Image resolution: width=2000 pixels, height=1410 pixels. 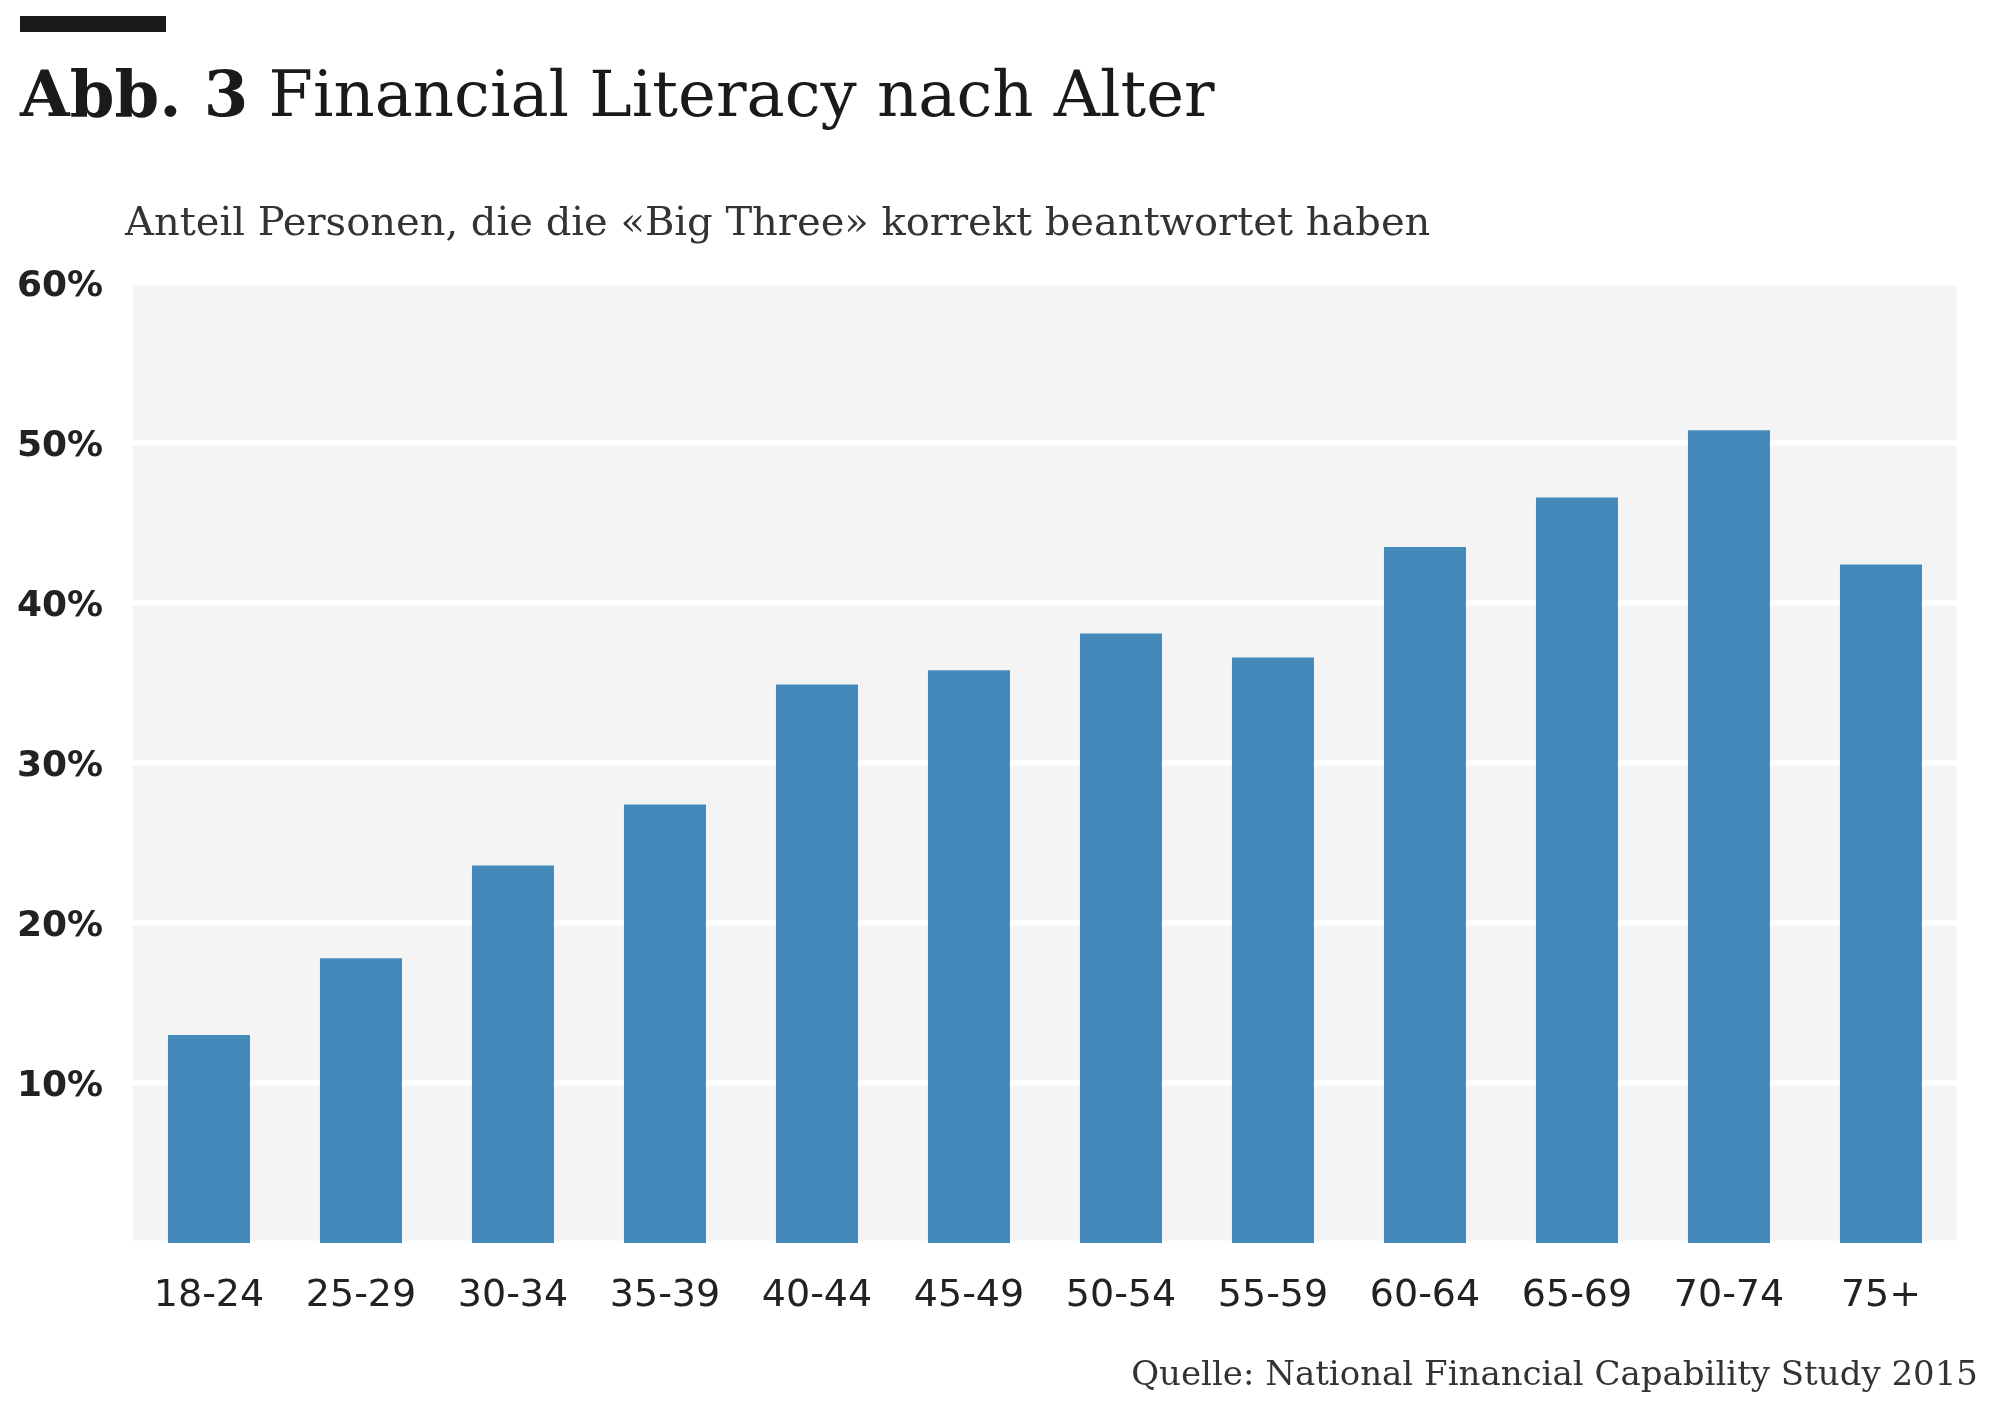 I want to click on y-tick-label: 50%, so click(x=60, y=443).